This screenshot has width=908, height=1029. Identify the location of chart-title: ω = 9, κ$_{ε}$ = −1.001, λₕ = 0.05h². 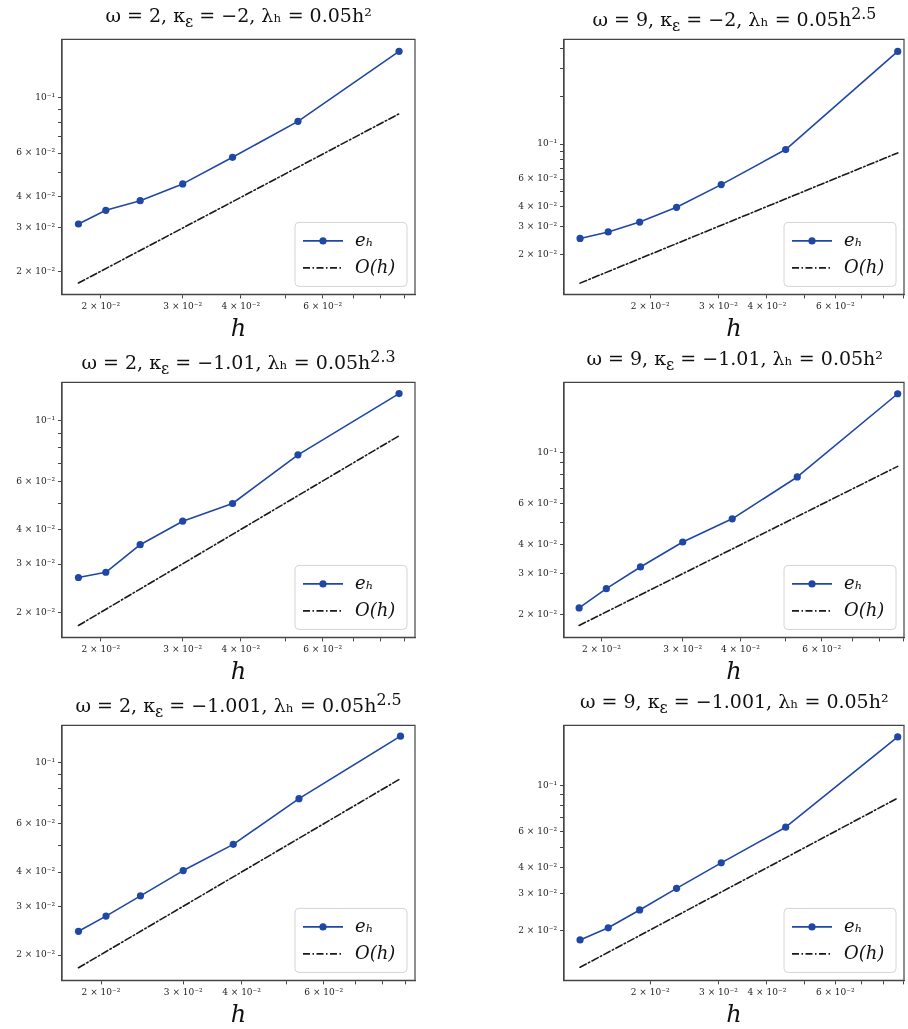
(734, 704).